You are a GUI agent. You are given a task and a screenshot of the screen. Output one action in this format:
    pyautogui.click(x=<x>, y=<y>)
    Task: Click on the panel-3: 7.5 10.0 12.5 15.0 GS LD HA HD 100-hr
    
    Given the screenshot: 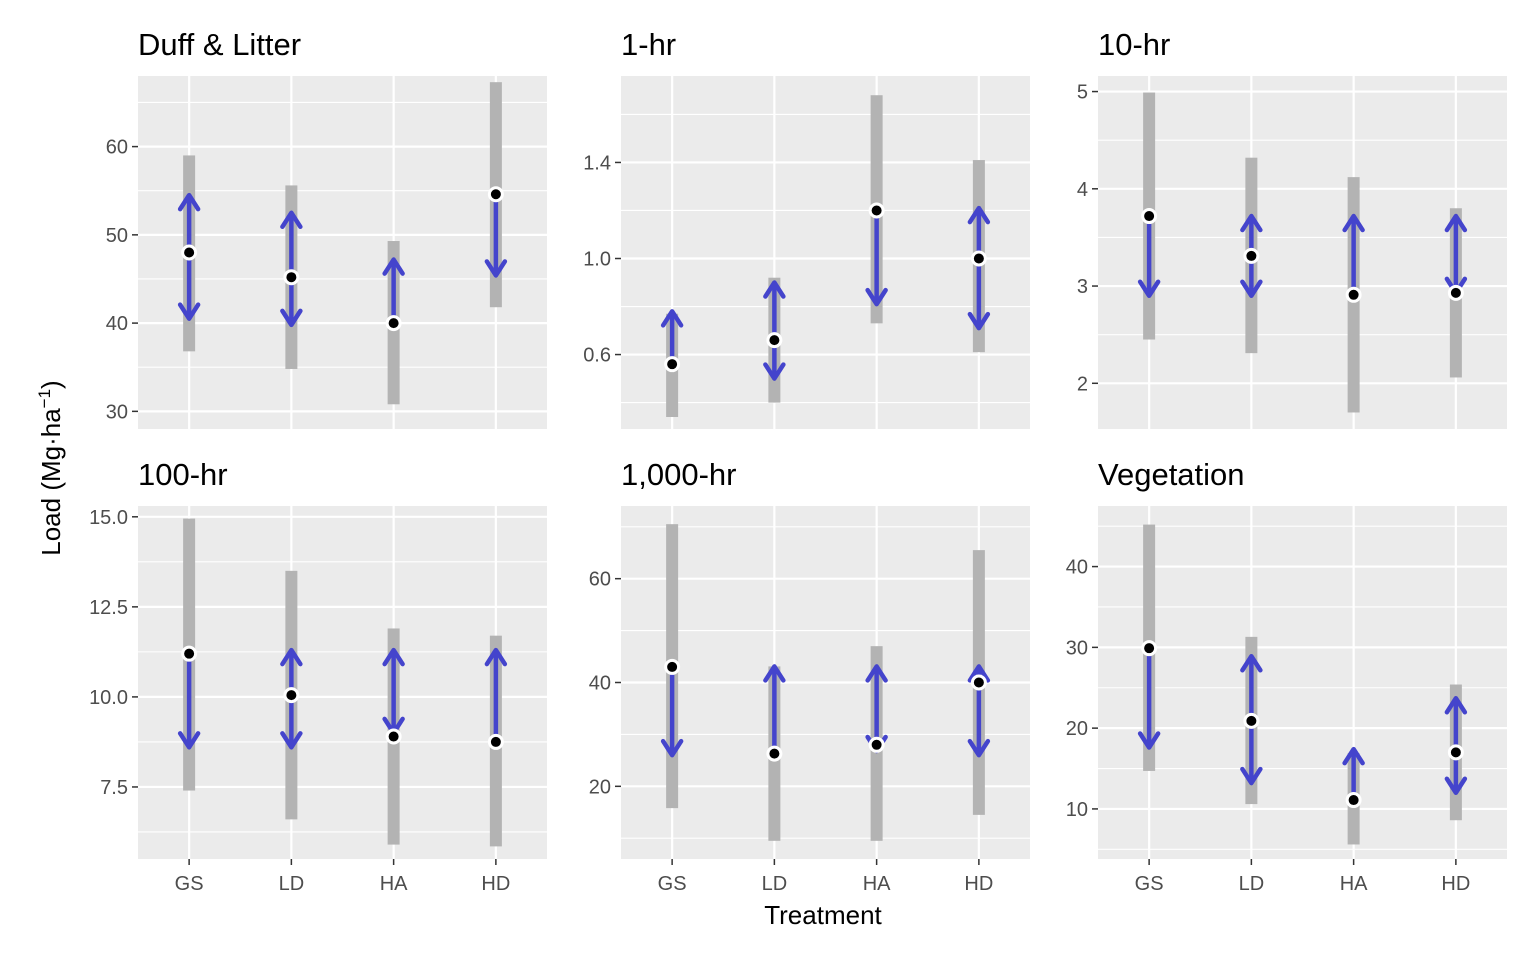 What is the action you would take?
    pyautogui.click(x=318, y=676)
    